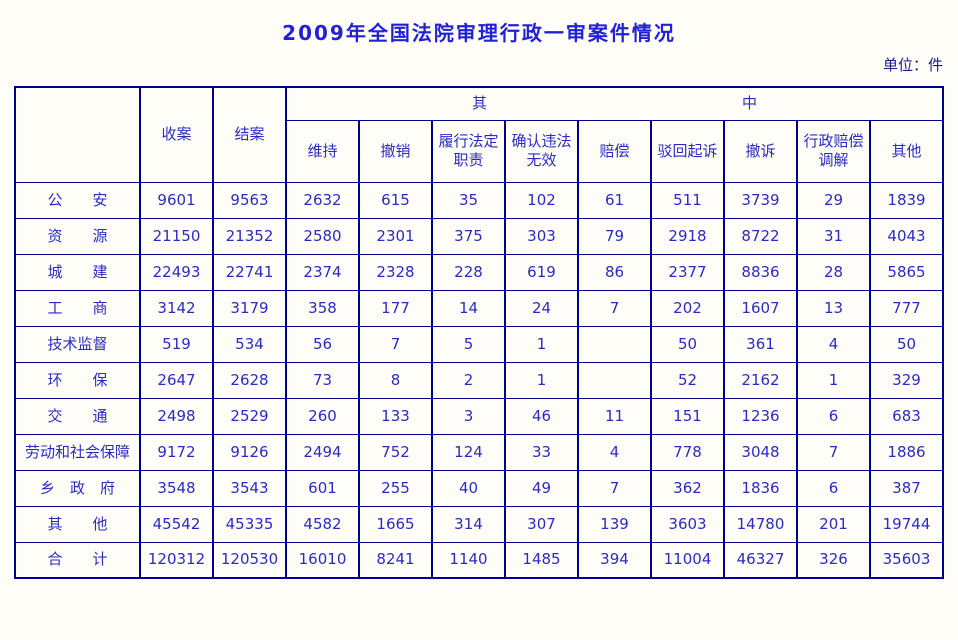  I want to click on row-label-cell: 其 他, so click(77, 524).